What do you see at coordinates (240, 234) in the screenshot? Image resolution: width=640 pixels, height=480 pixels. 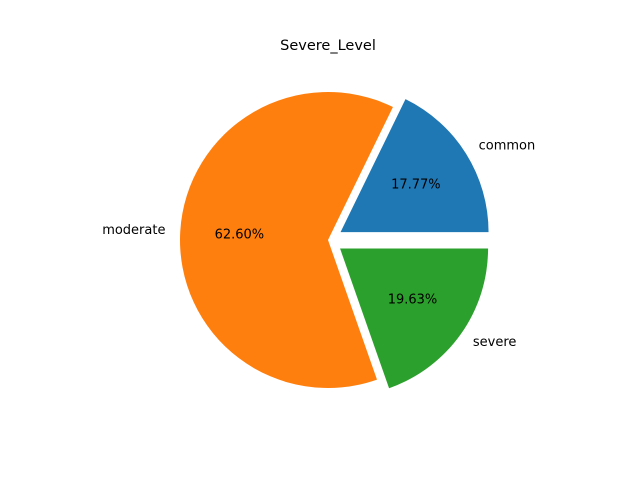 I see `pct-label-moderate: 62.60%` at bounding box center [240, 234].